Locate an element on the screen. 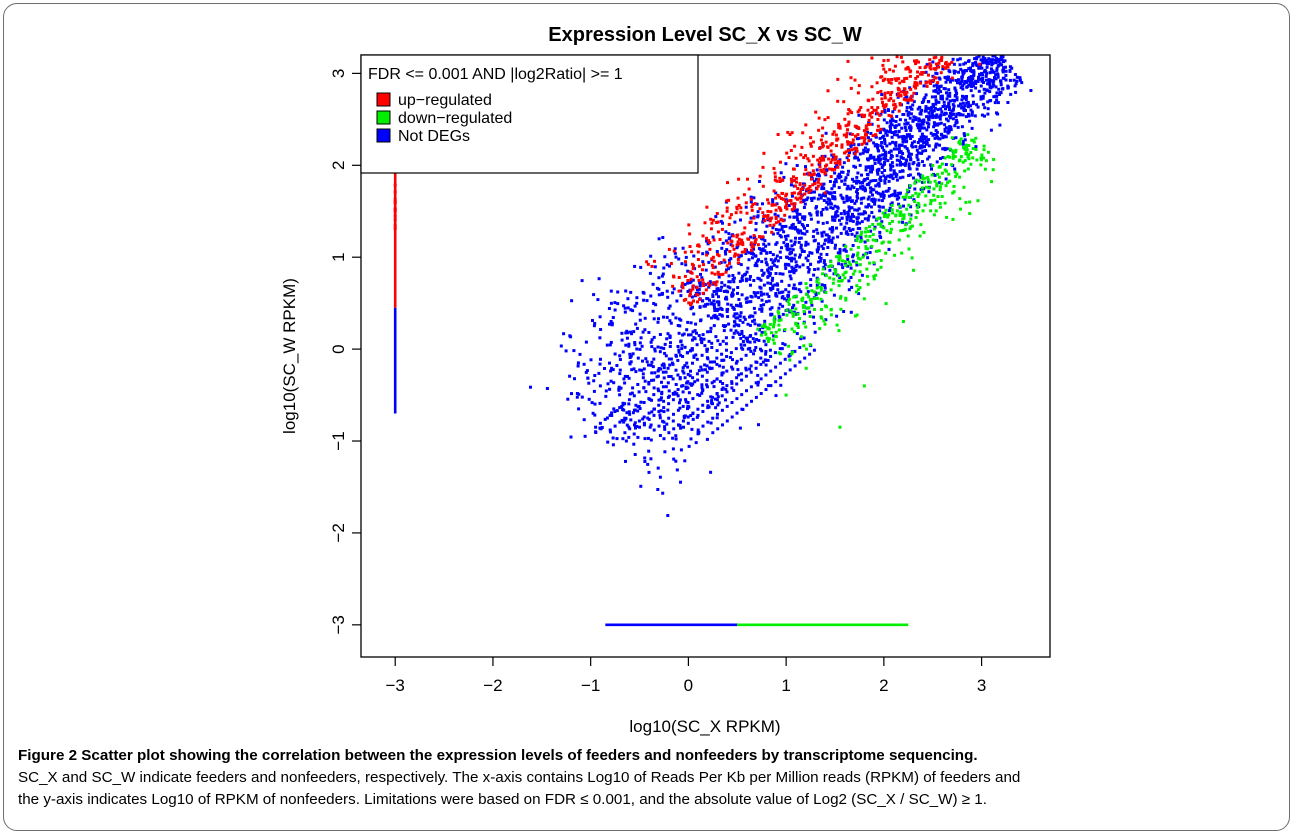  legend-swatch is located at coordinates (383, 135).